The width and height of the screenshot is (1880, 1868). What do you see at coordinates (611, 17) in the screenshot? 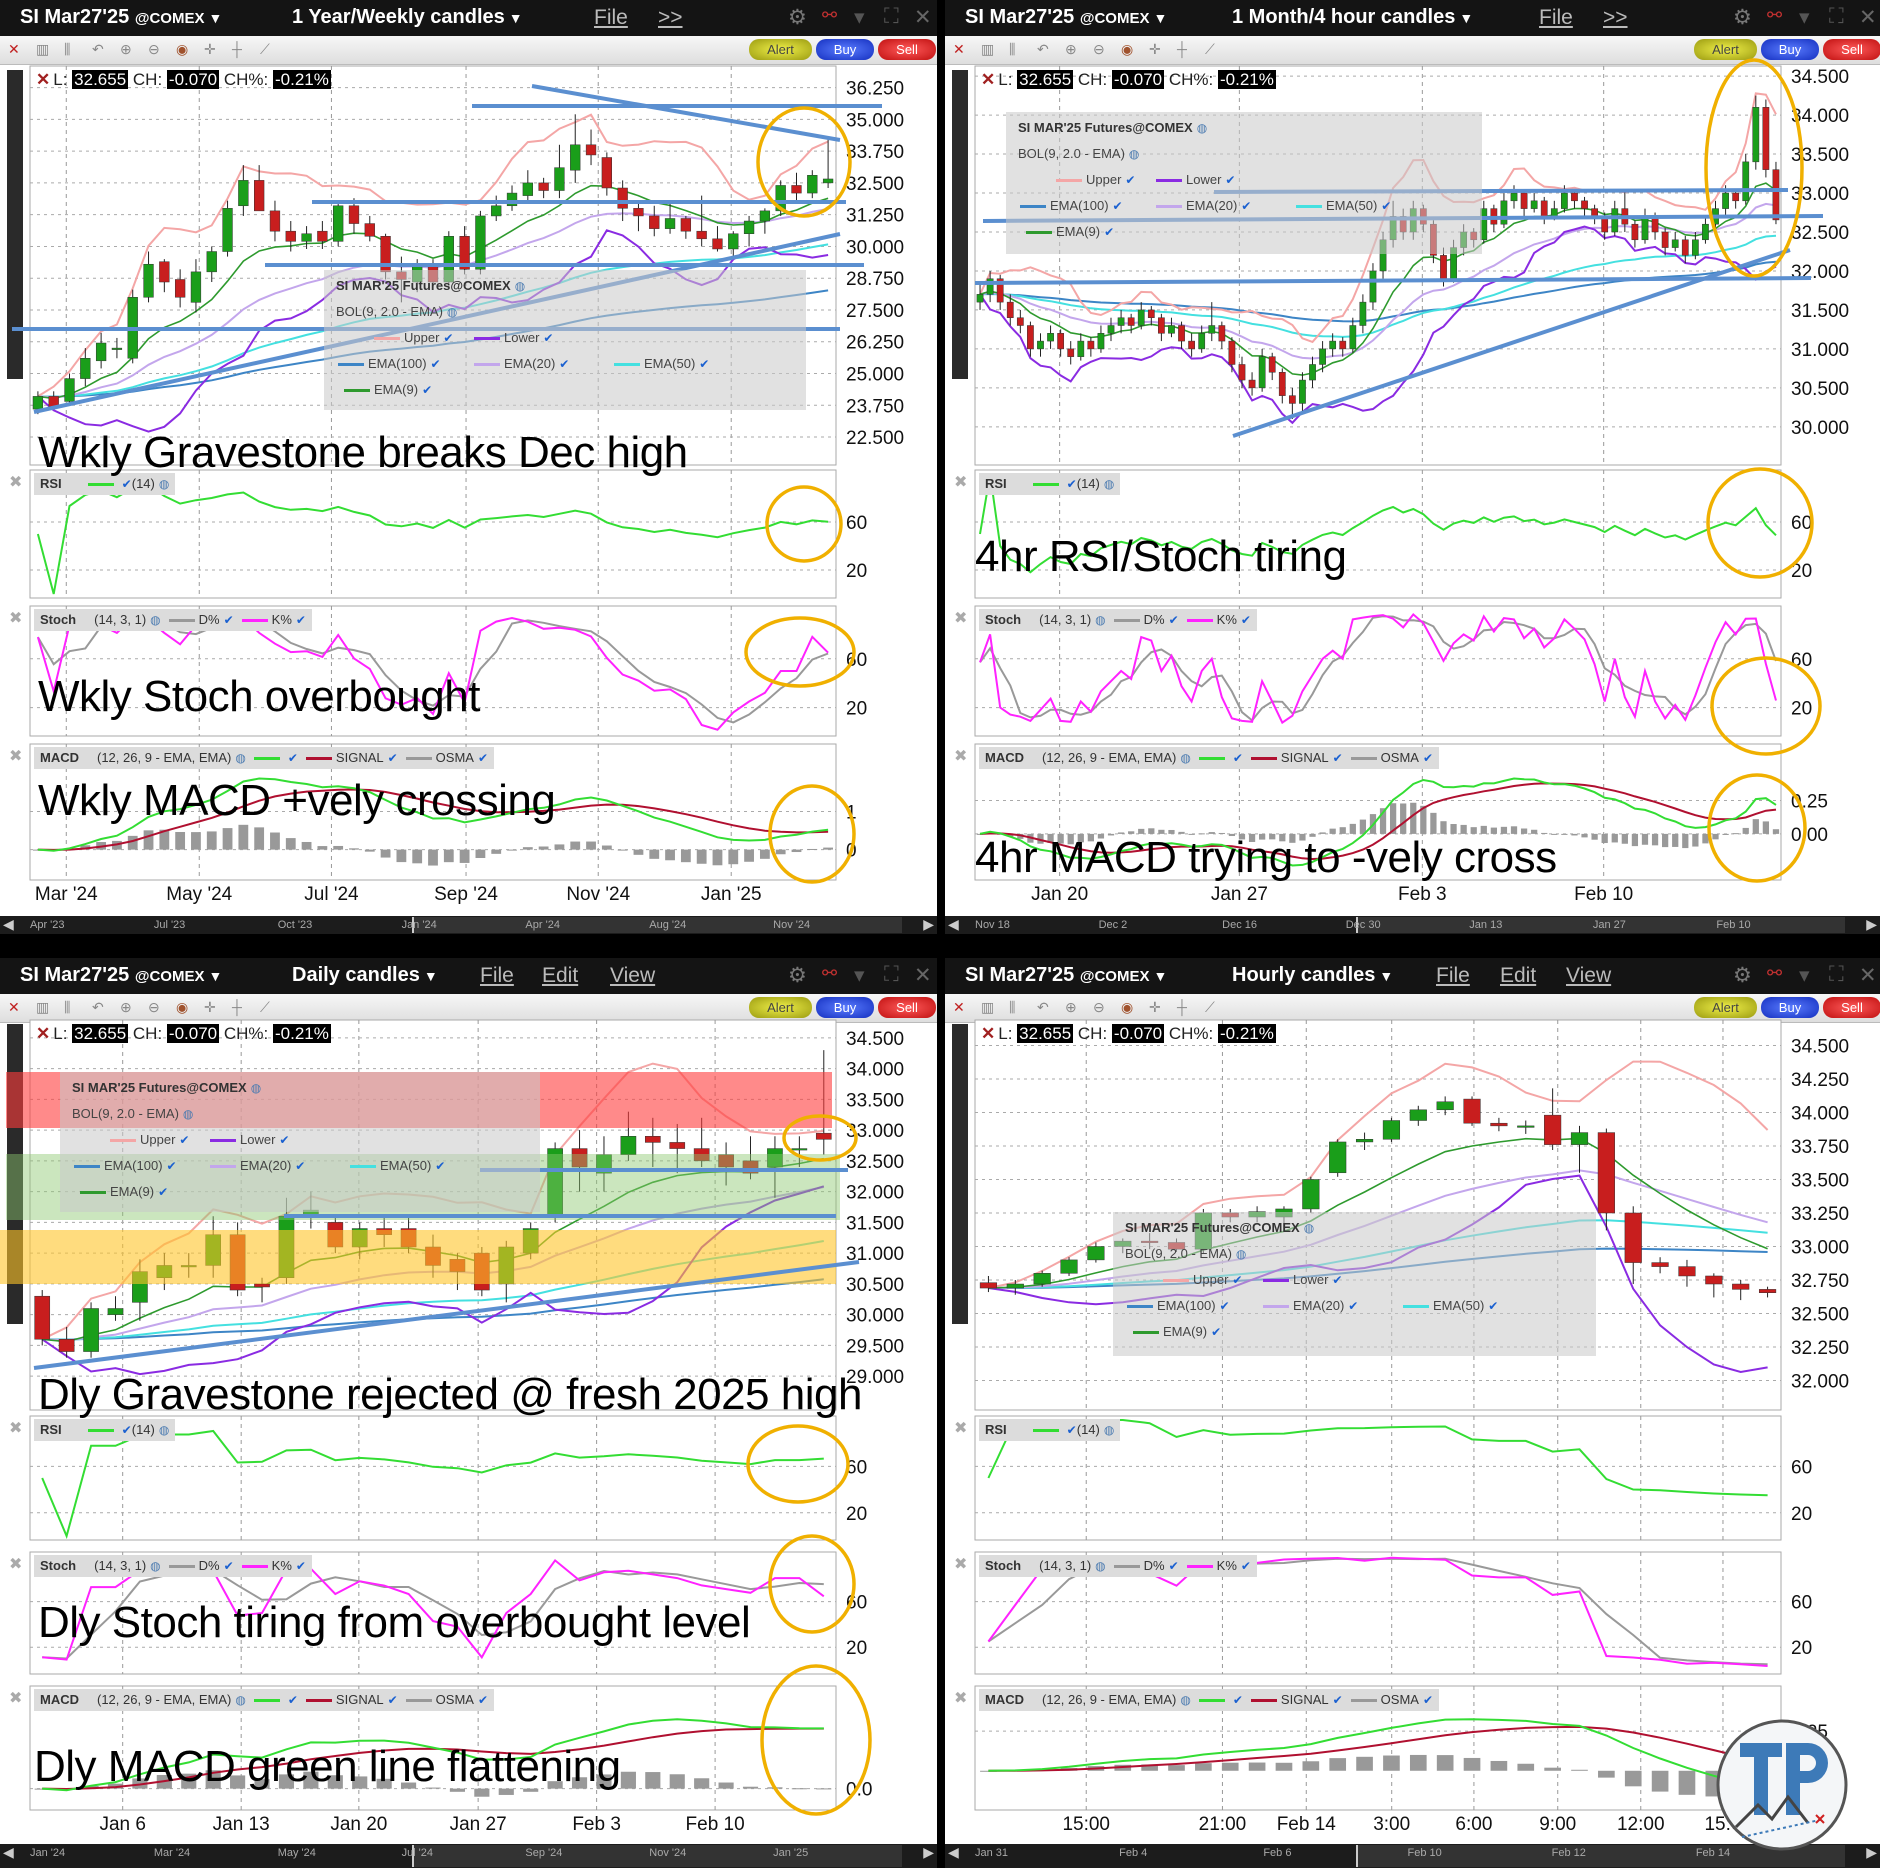
I see `menu-file: File` at bounding box center [611, 17].